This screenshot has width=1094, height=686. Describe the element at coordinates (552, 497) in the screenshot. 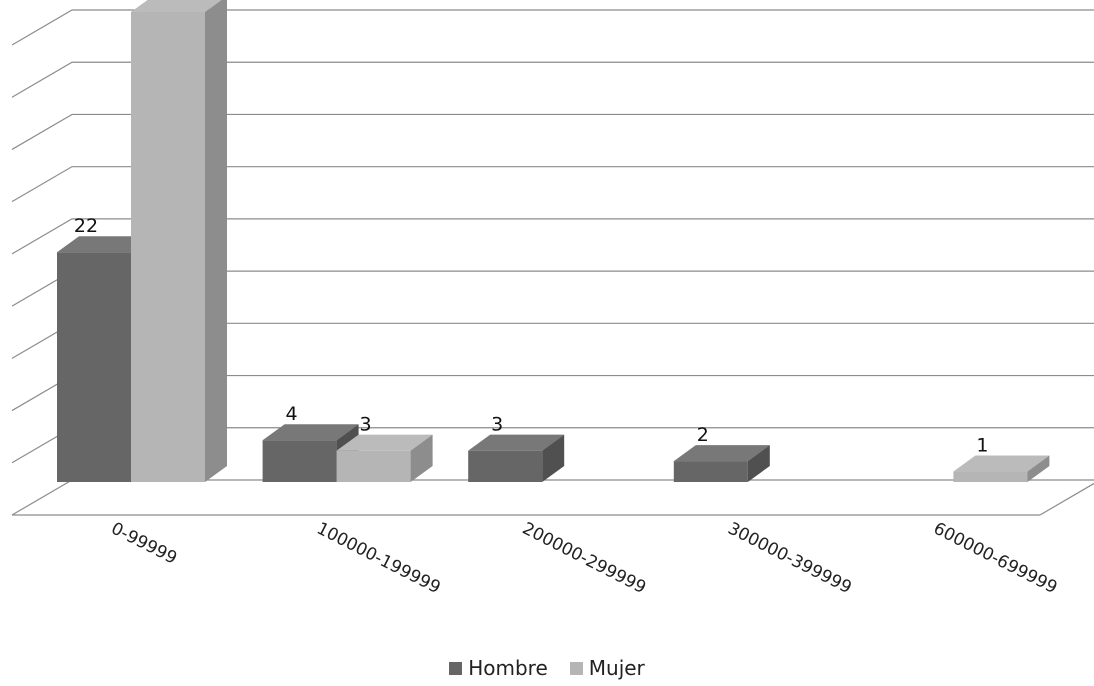

I see `floor-back-edge` at that location.